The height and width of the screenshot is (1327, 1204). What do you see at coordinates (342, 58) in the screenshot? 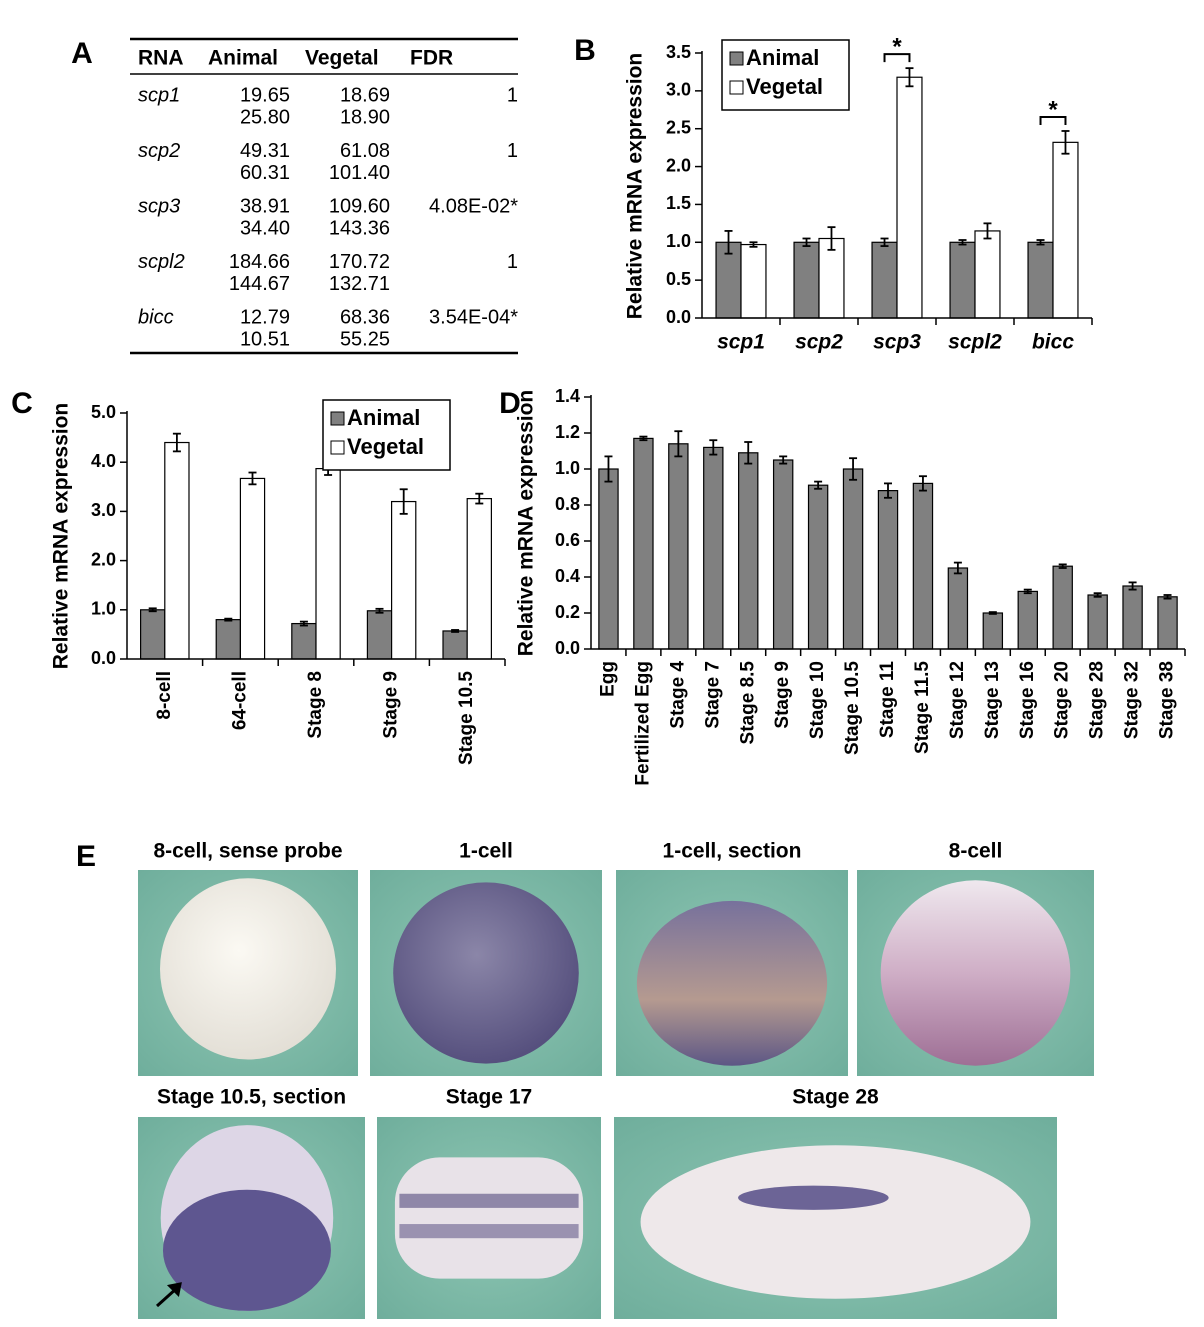
I see `table-header: Vegetal` at bounding box center [342, 58].